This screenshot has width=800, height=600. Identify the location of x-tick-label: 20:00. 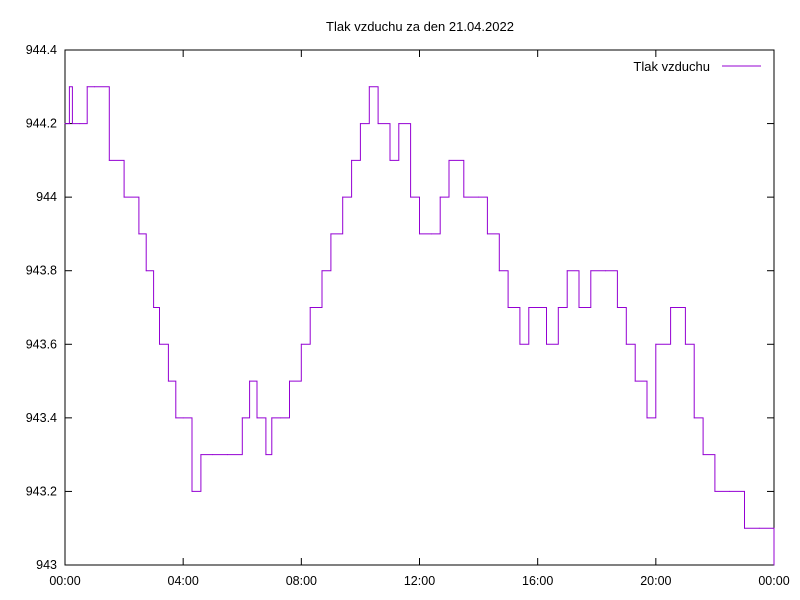
(655, 581).